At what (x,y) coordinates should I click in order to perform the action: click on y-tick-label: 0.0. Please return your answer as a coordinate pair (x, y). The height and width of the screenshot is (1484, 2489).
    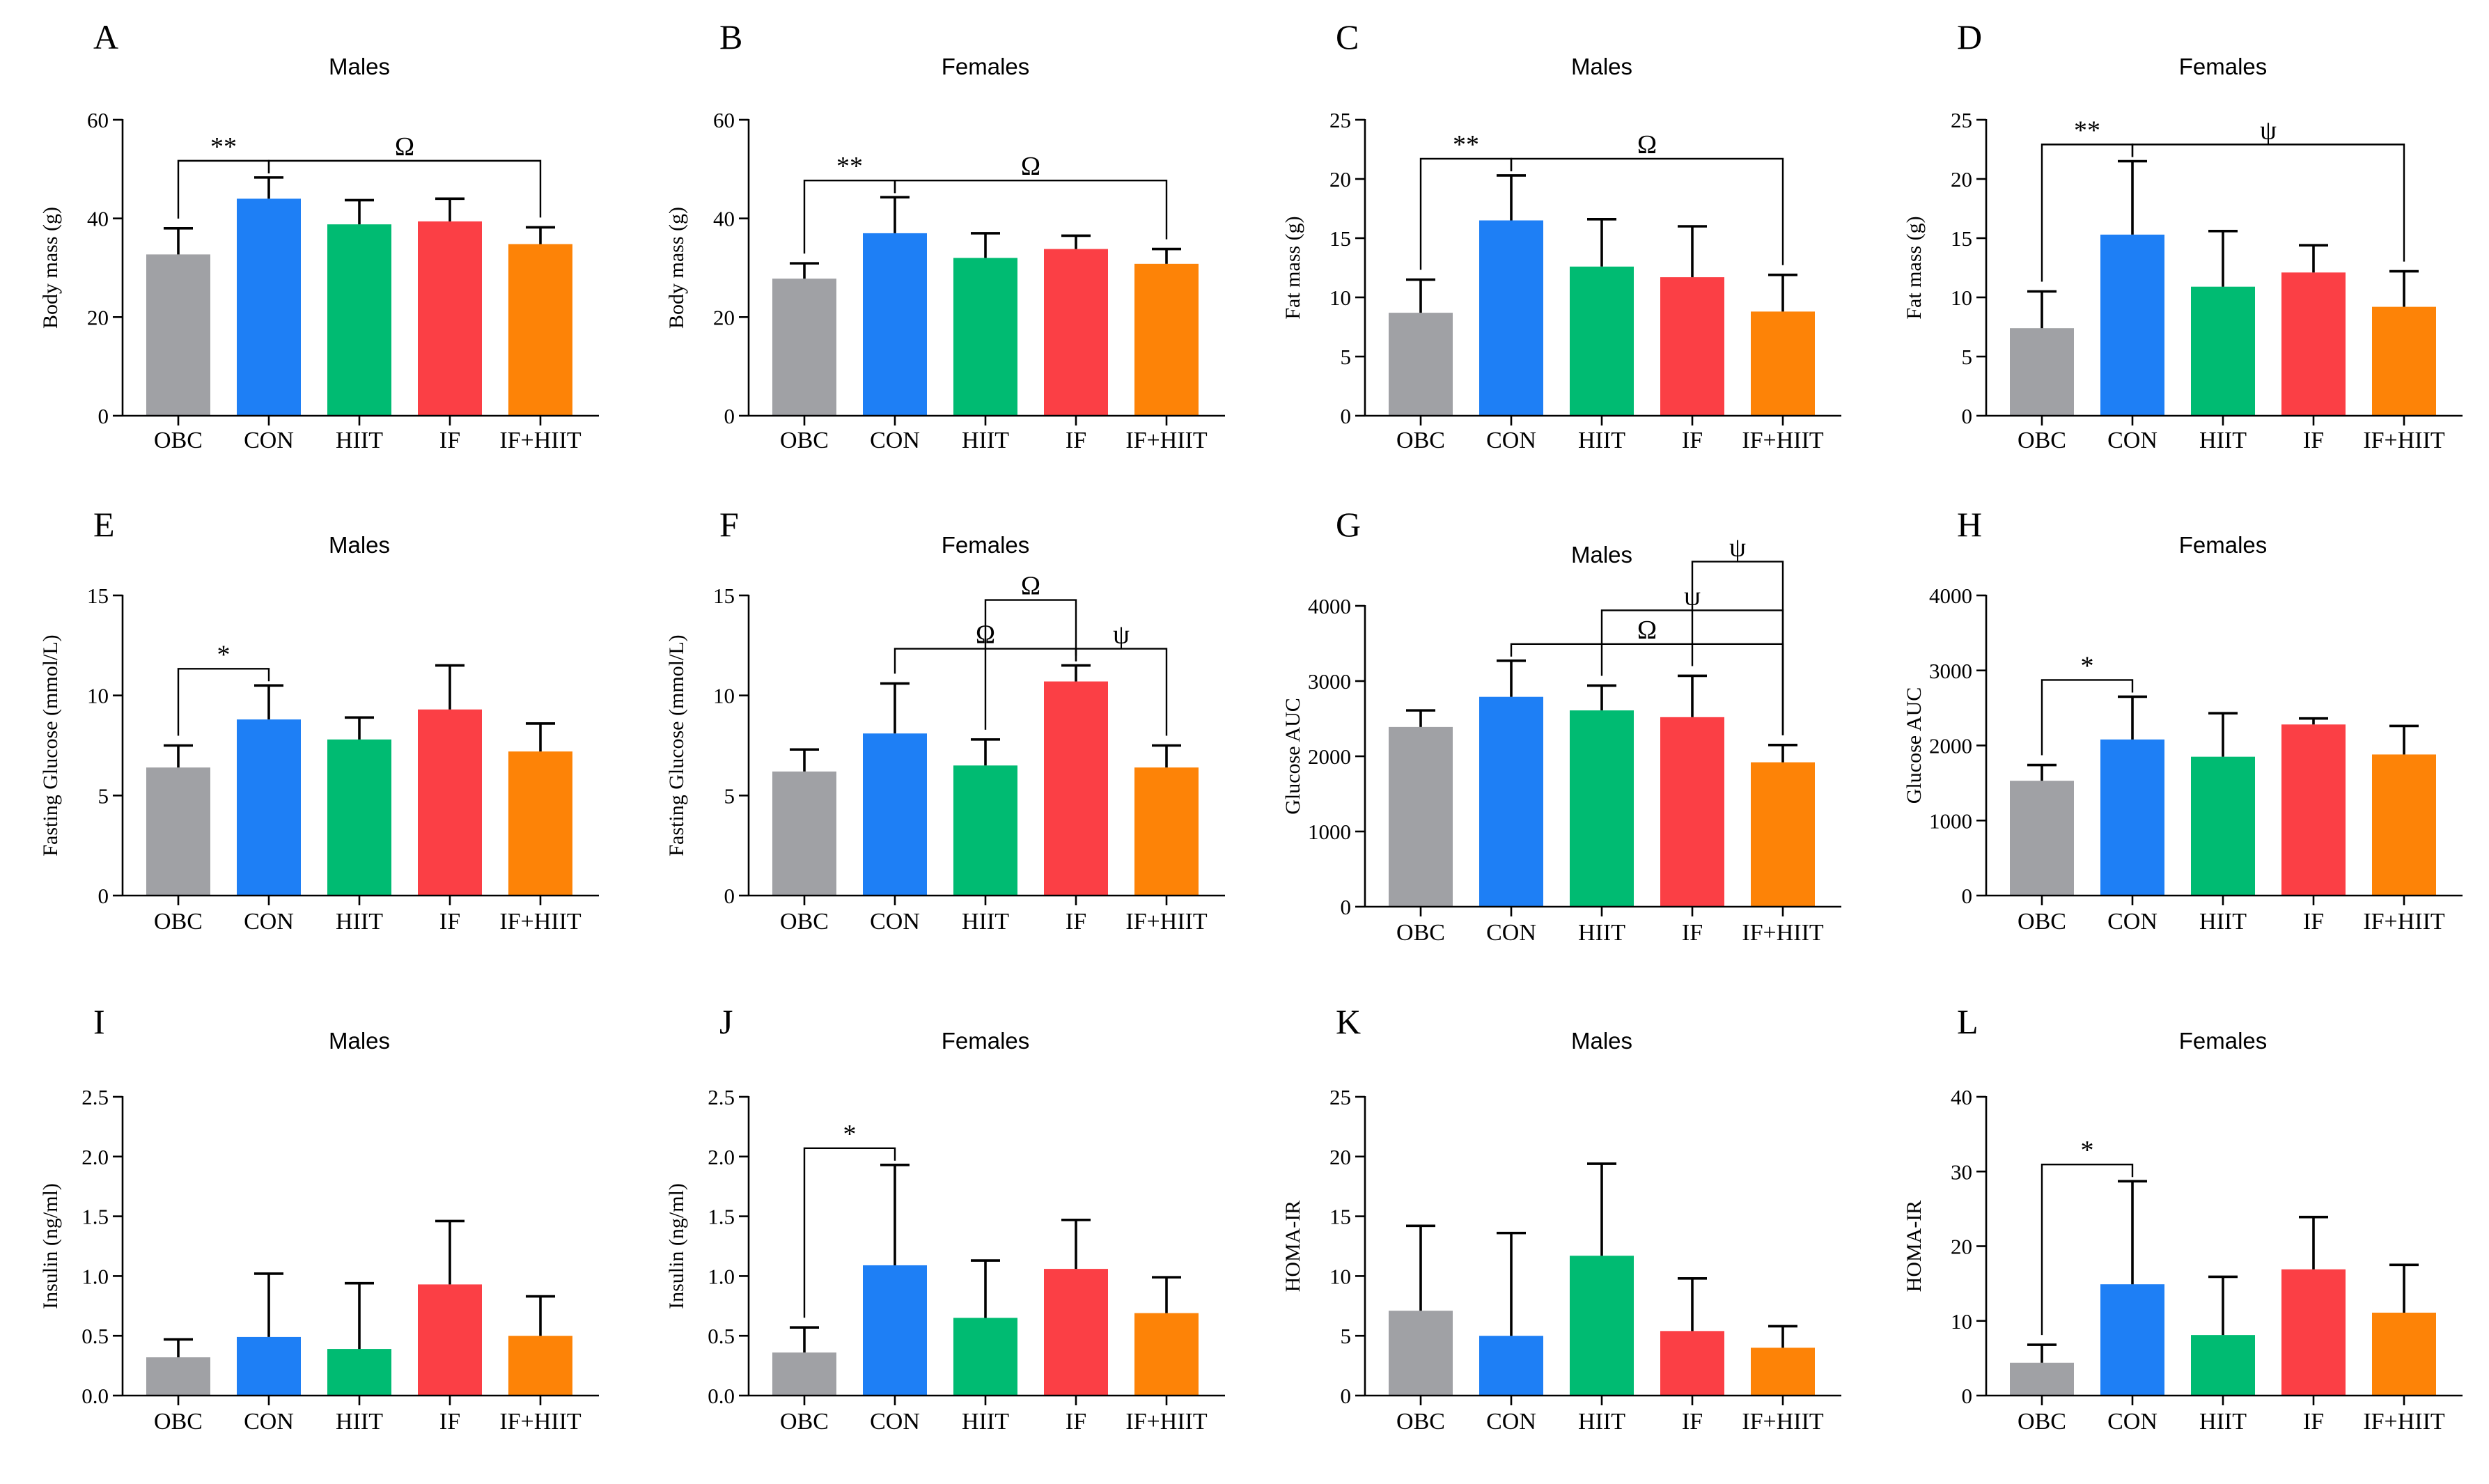
    Looking at the image, I should click on (721, 1396).